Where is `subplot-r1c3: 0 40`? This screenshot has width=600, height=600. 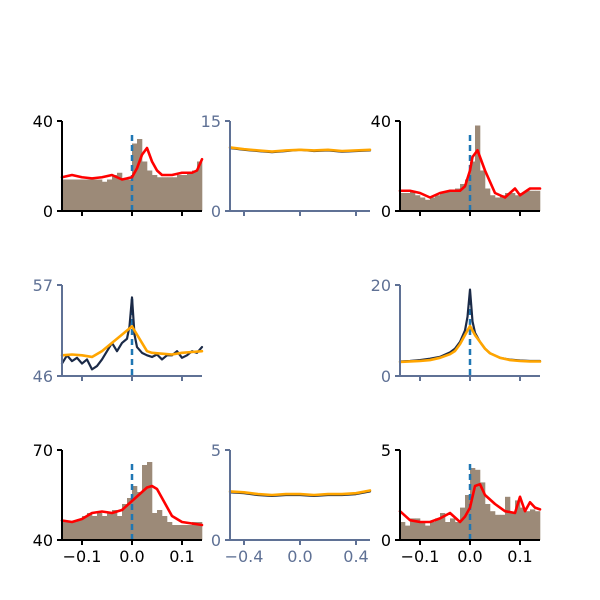
subplot-r1c3: 0 40 is located at coordinates (456, 166).